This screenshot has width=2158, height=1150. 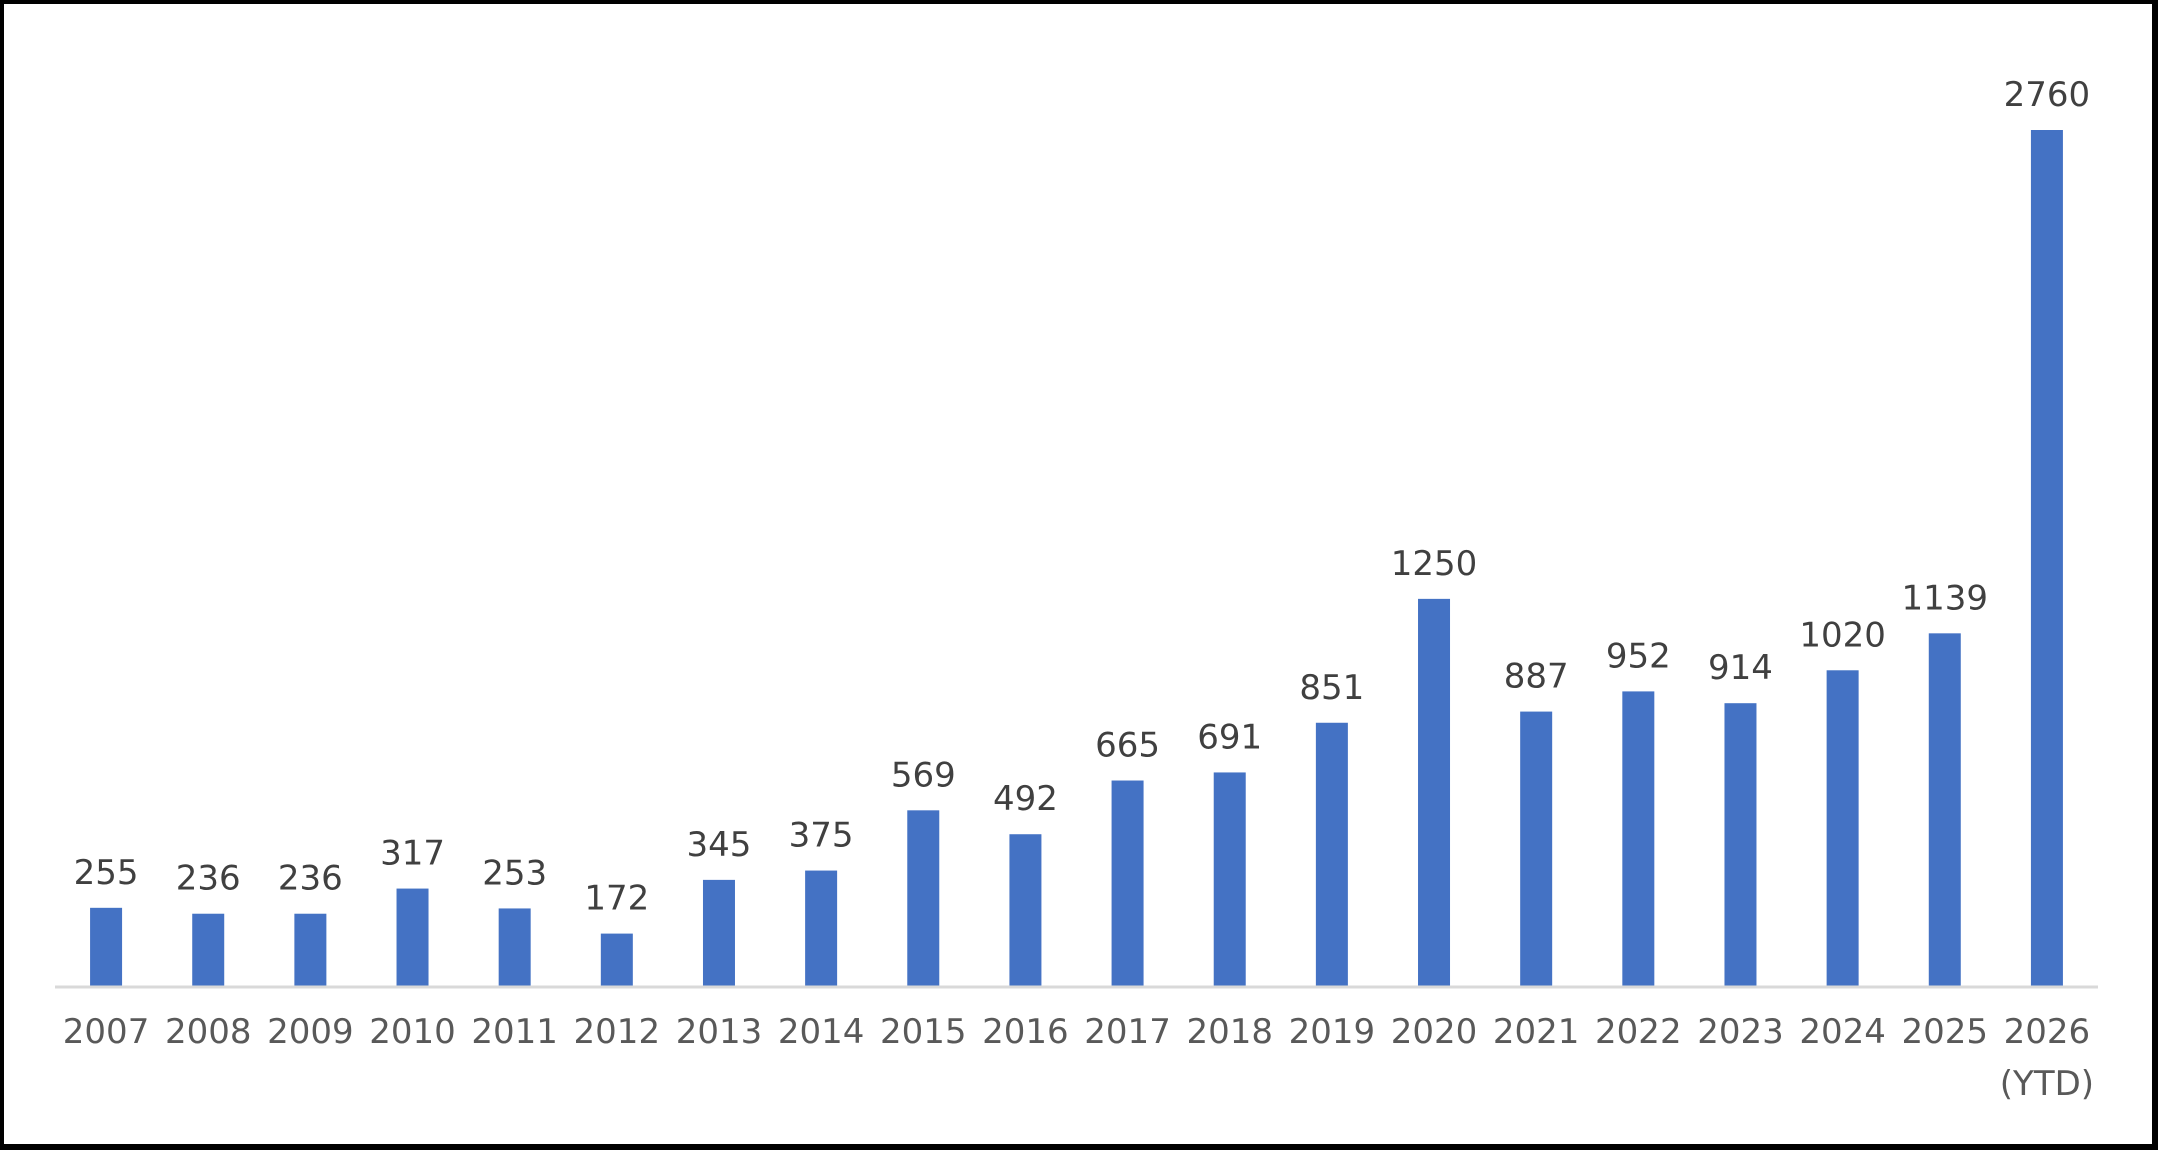 I want to click on bar-2013, so click(x=718, y=933).